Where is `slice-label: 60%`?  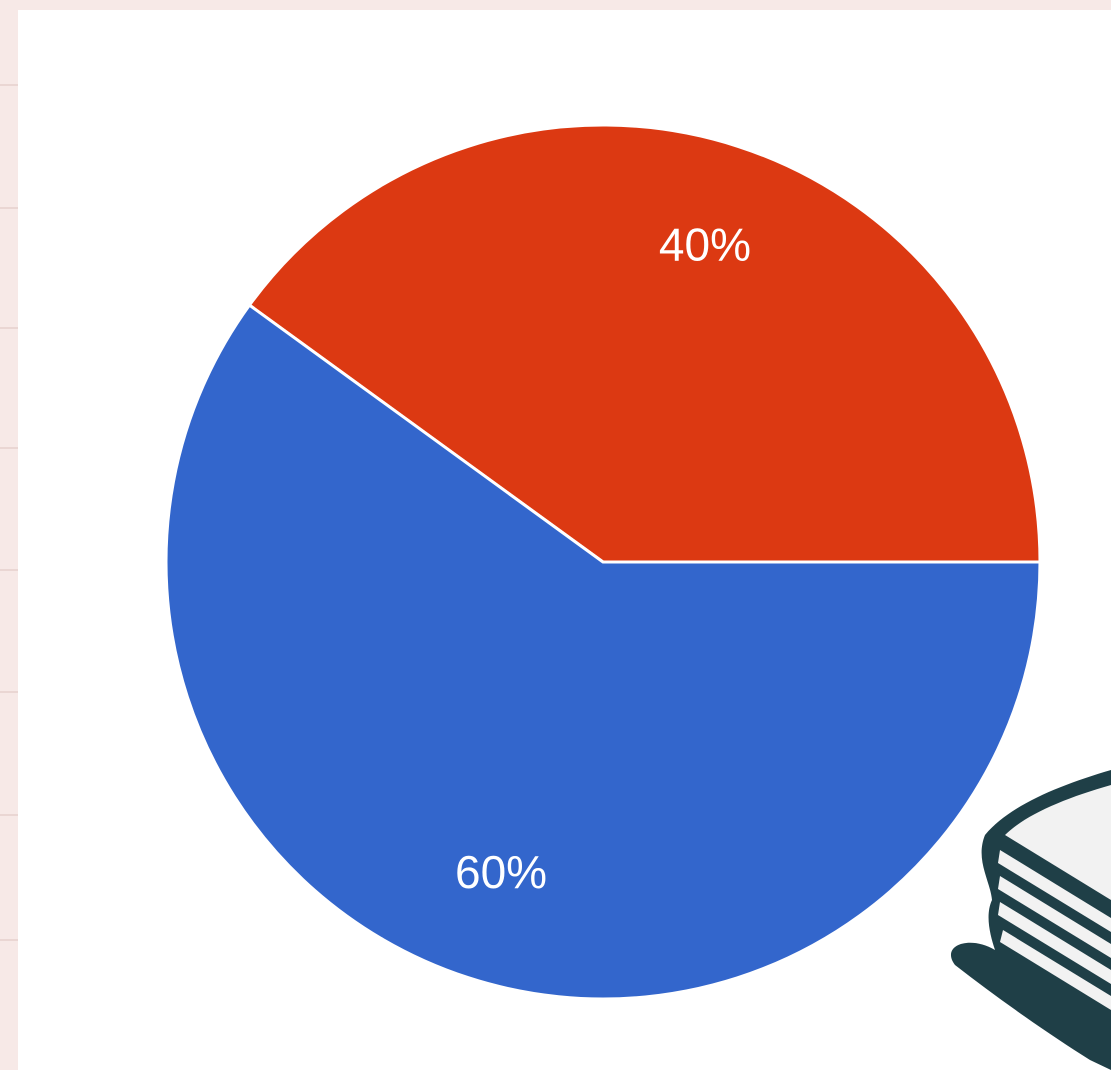
slice-label: 60% is located at coordinates (501, 872).